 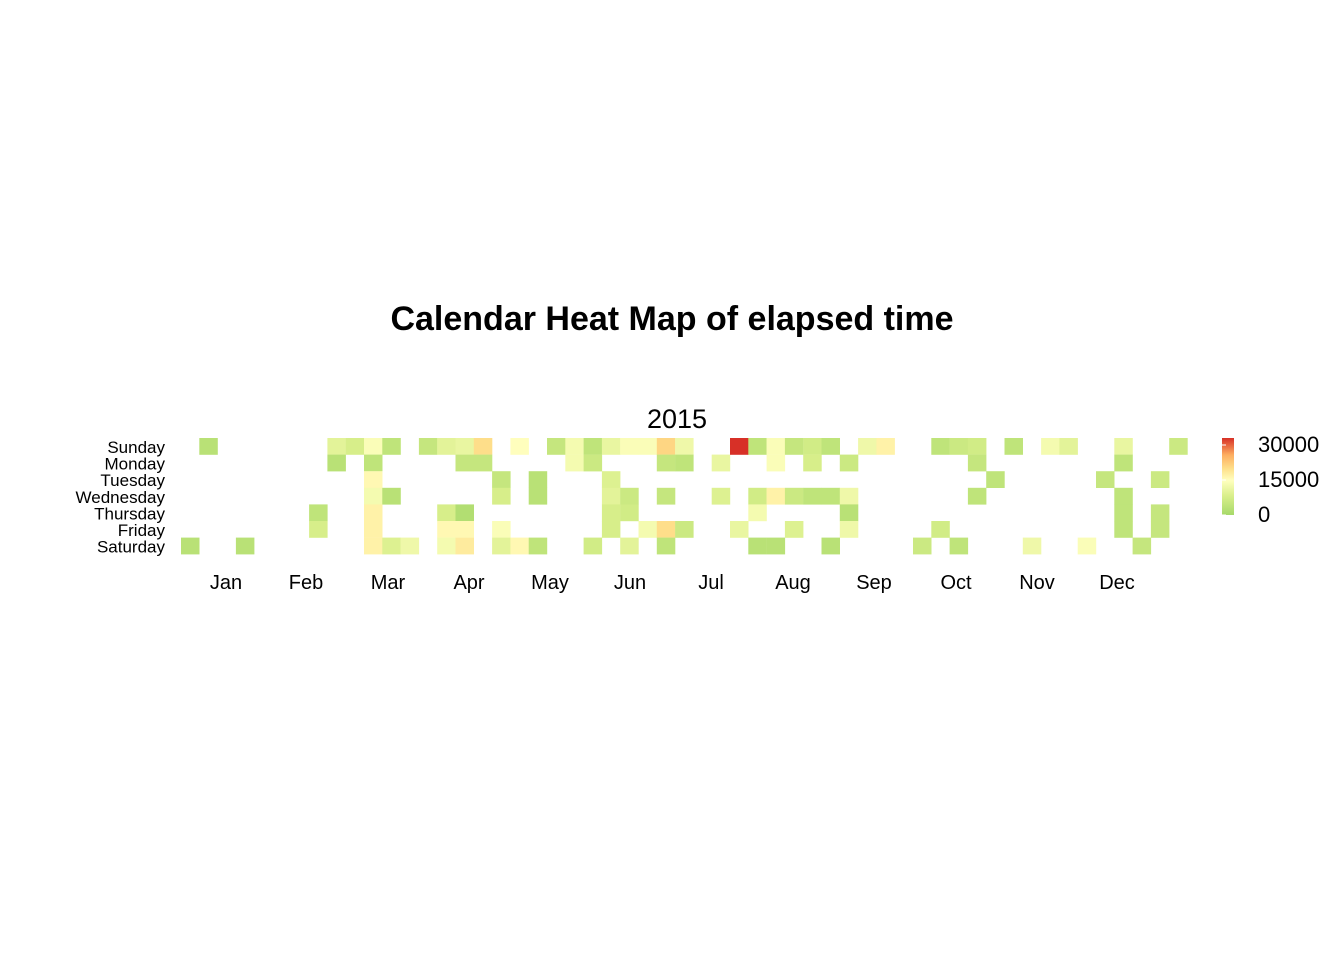 What do you see at coordinates (793, 583) in the screenshot?
I see `month-label: Aug` at bounding box center [793, 583].